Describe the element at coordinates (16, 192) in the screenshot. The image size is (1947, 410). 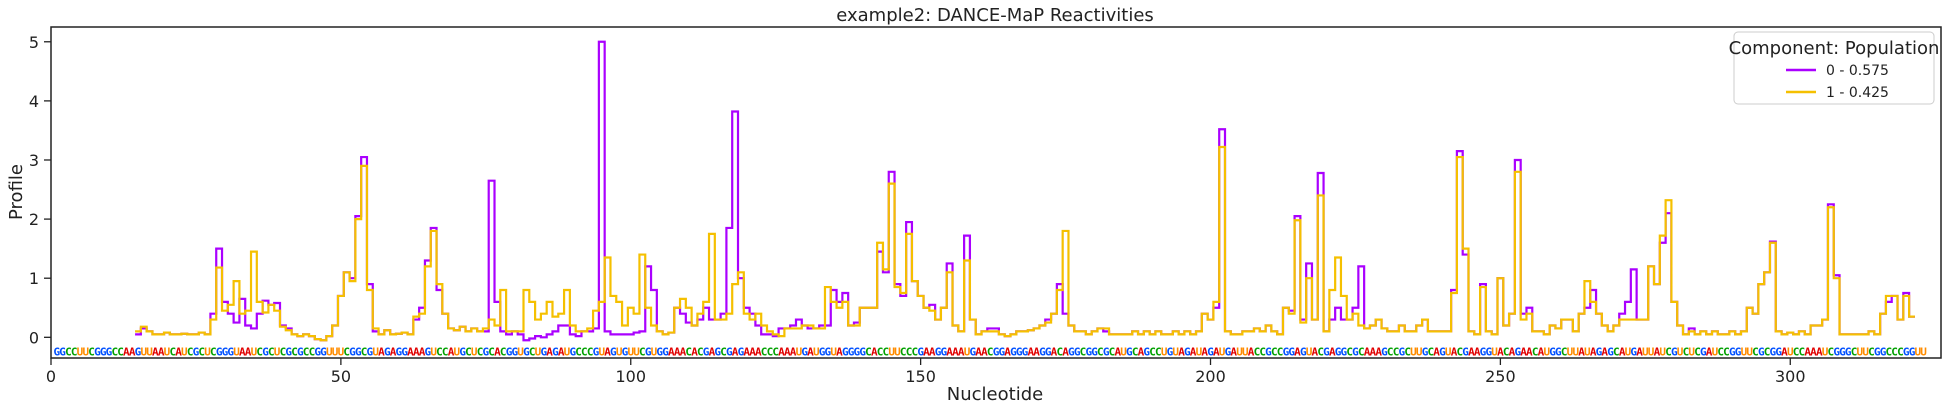
I see `y-axis-label: Profile` at that location.